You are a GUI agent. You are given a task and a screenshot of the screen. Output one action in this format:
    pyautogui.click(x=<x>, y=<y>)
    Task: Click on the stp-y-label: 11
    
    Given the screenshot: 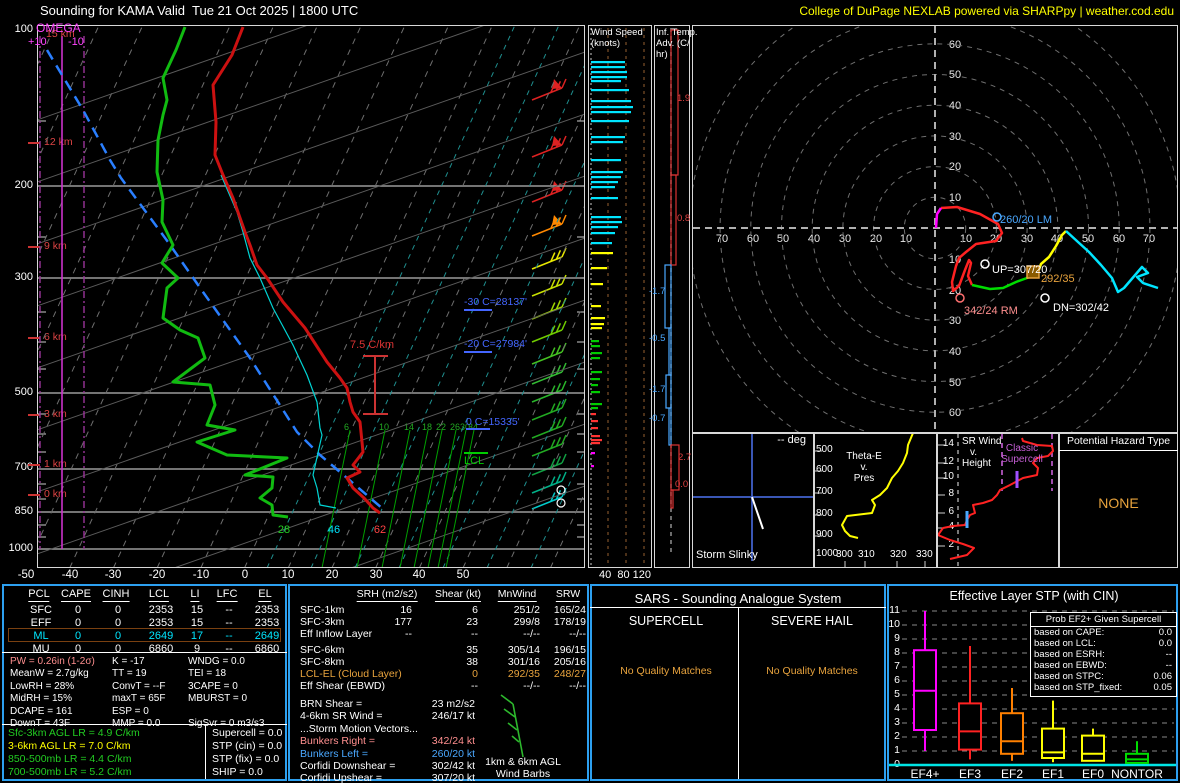 What is the action you would take?
    pyautogui.click(x=894, y=610)
    